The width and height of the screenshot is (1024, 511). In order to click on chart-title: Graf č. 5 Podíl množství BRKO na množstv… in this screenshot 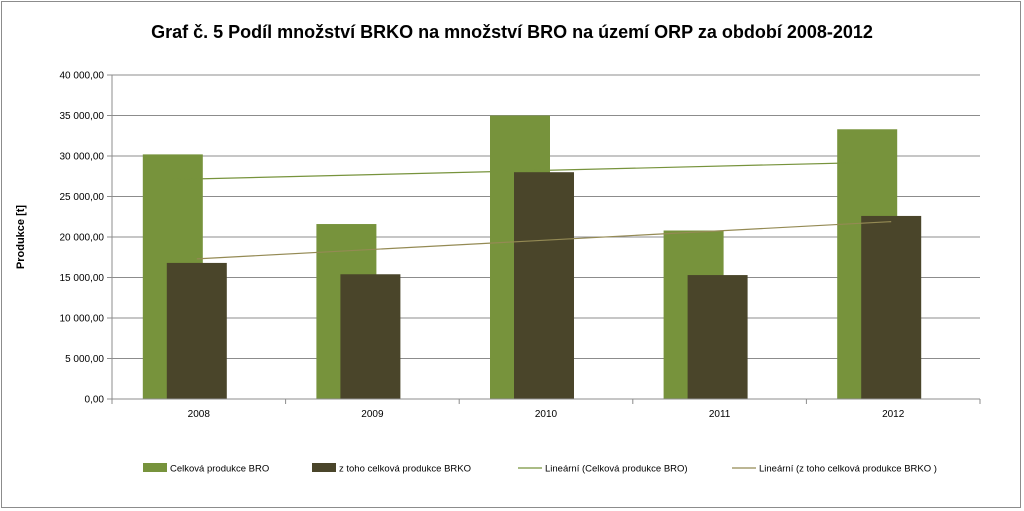, I will do `click(512, 32)`.